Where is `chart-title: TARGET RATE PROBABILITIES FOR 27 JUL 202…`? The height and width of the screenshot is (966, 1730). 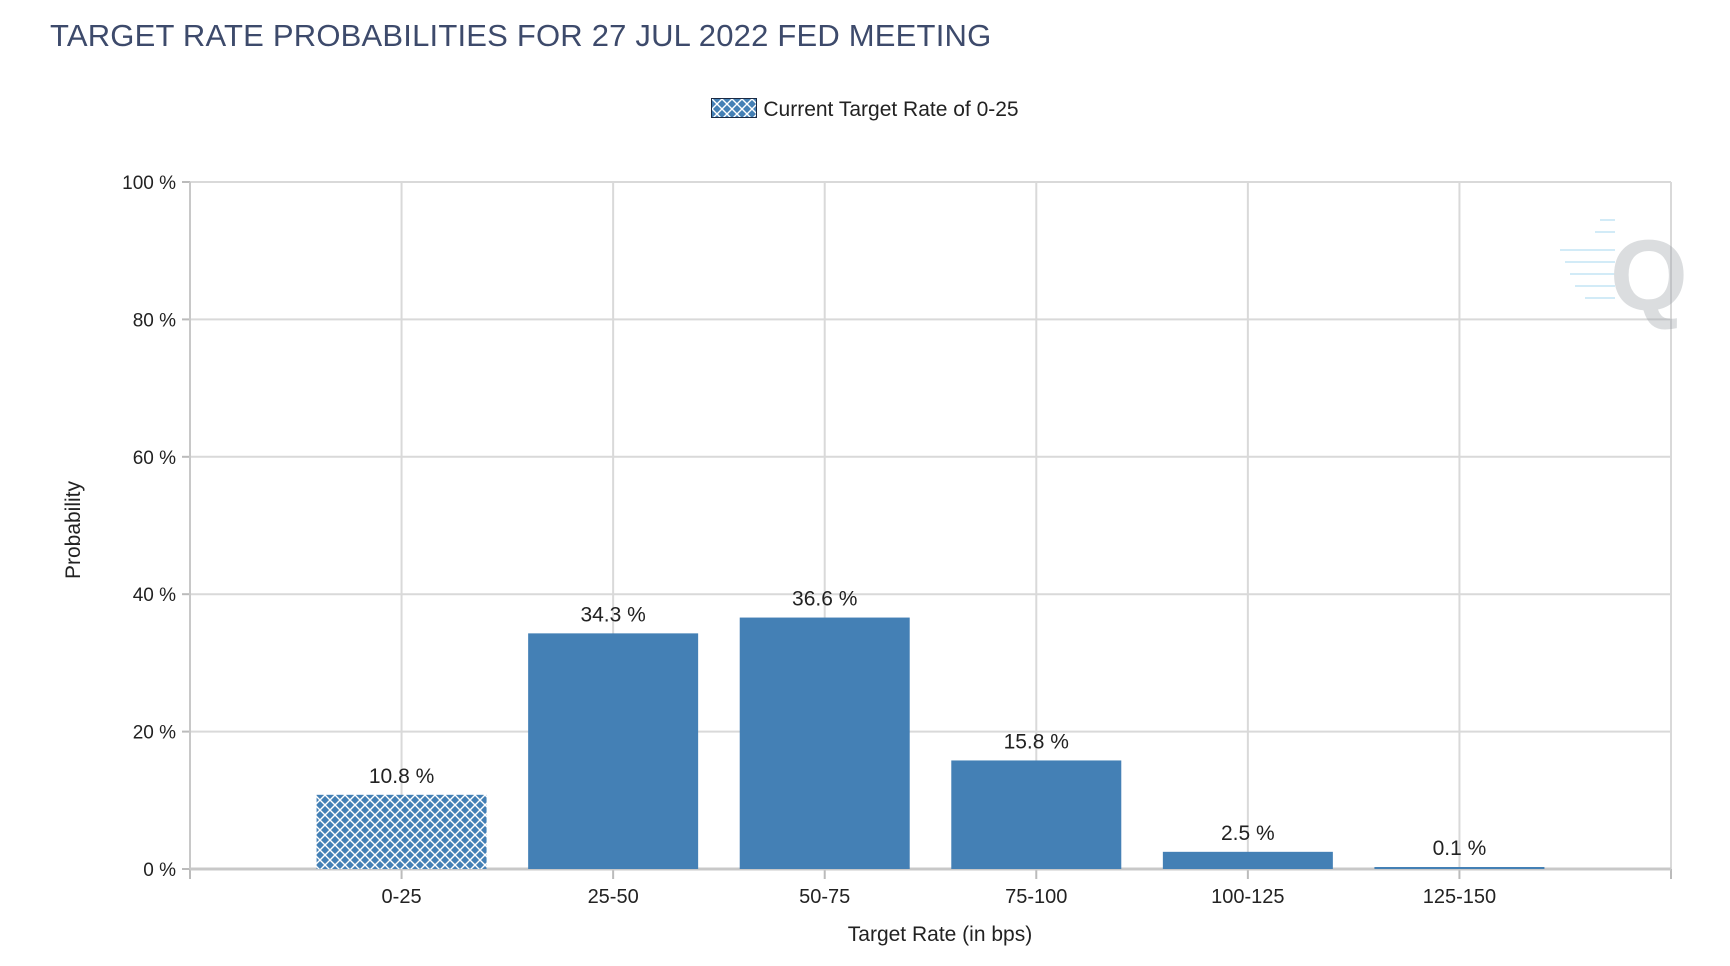
chart-title: TARGET RATE PROBABILITIES FOR 27 JUL 202… is located at coordinates (521, 35).